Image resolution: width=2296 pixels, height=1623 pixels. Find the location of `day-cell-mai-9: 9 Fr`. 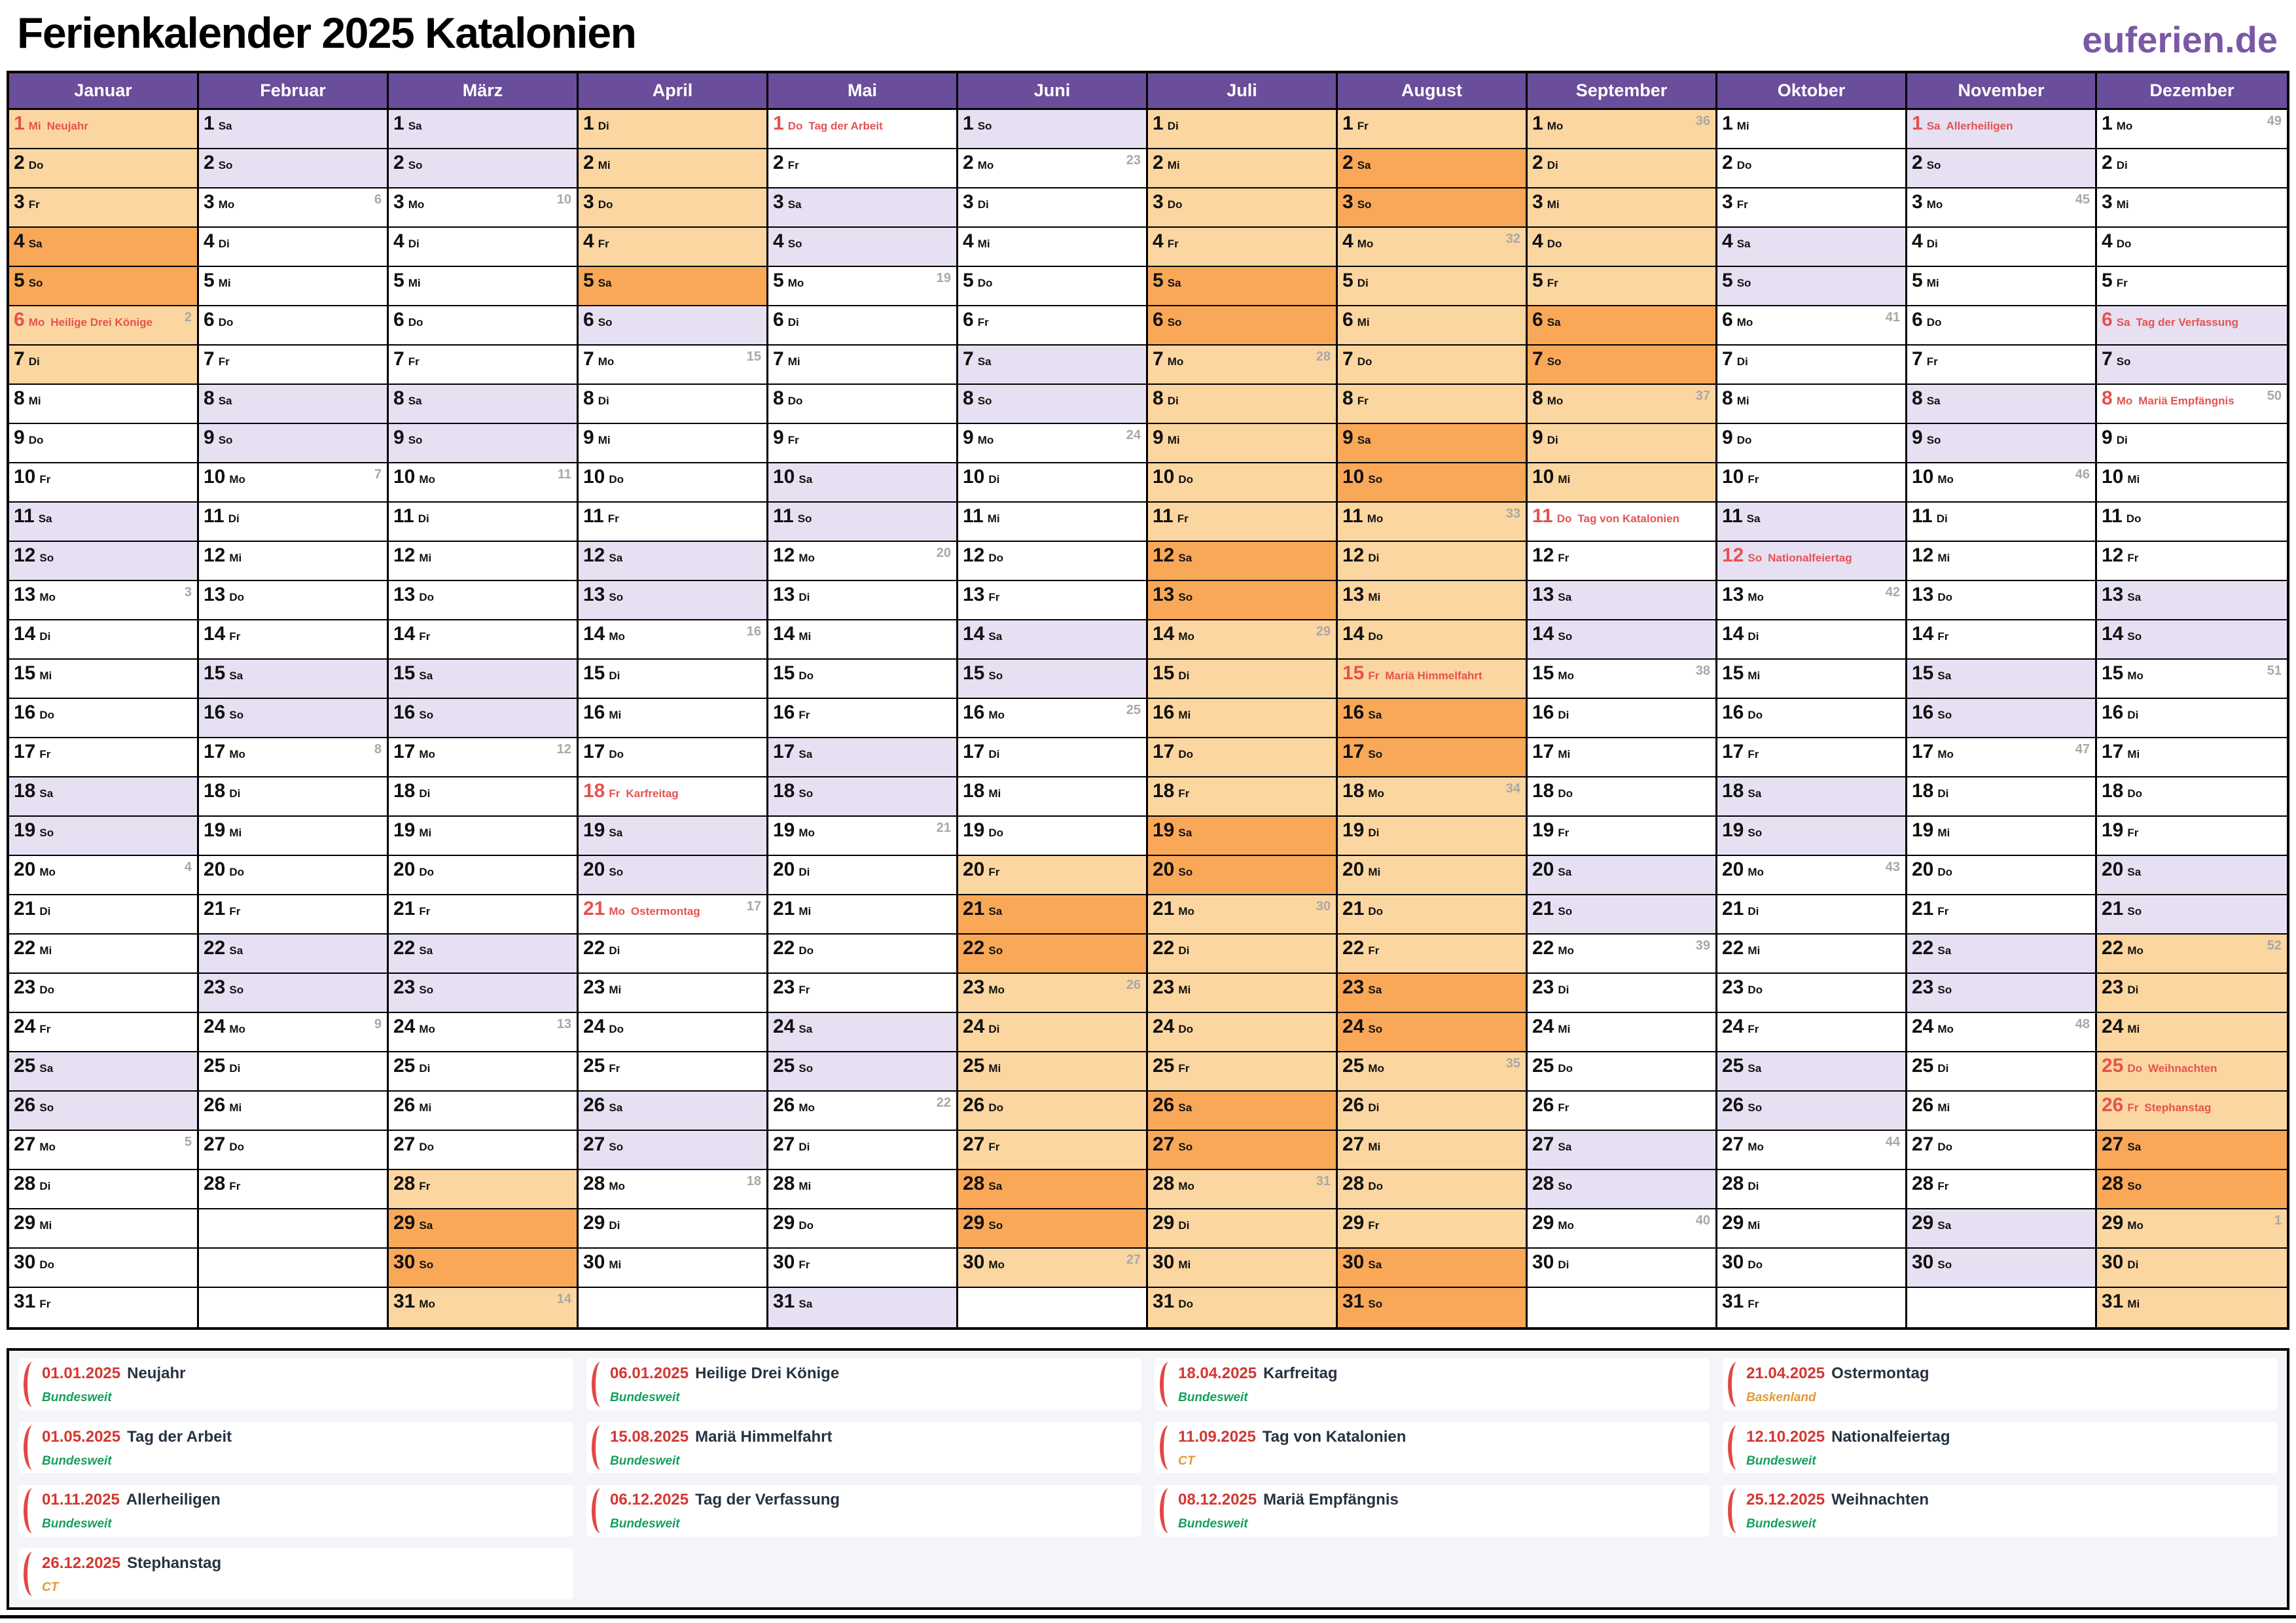

day-cell-mai-9: 9 Fr is located at coordinates (862, 444).